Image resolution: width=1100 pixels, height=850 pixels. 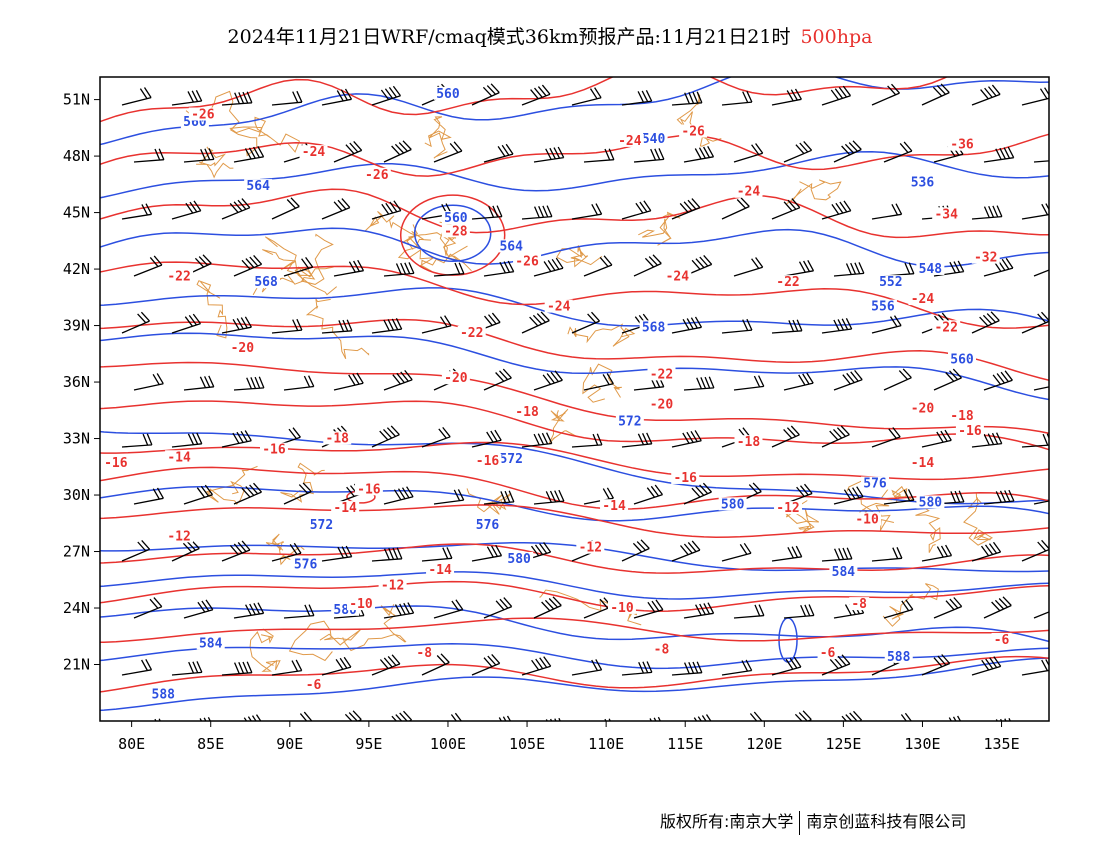 I want to click on temperature-label: -6, so click(x=828, y=653).